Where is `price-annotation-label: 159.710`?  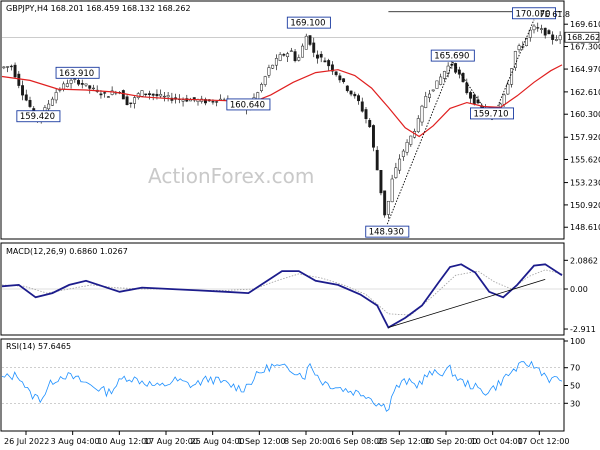
price-annotation-label: 159.710 is located at coordinates (490, 114).